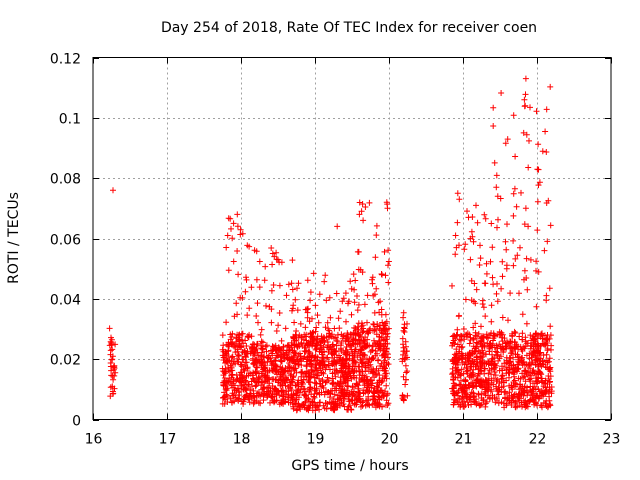 Image resolution: width=640 pixels, height=480 pixels. Describe the element at coordinates (94, 440) in the screenshot. I see `x-tick-label: 16` at that location.